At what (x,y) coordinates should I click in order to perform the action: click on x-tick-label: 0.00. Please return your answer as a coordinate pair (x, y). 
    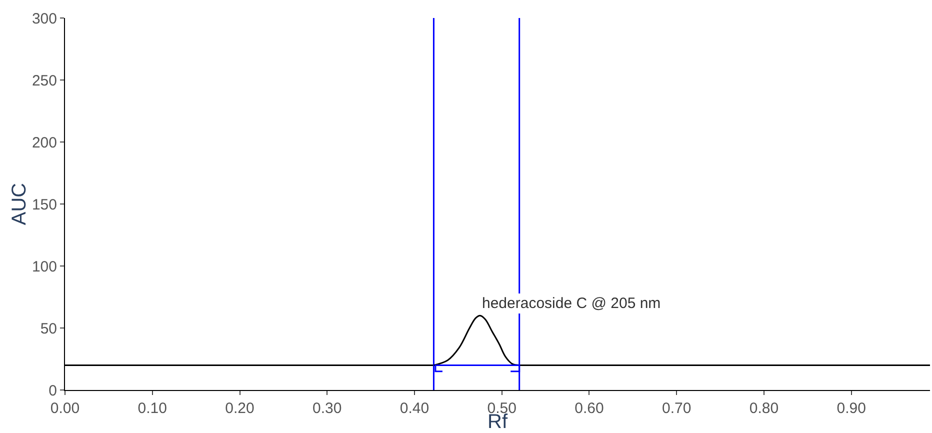
    Looking at the image, I should click on (65, 408).